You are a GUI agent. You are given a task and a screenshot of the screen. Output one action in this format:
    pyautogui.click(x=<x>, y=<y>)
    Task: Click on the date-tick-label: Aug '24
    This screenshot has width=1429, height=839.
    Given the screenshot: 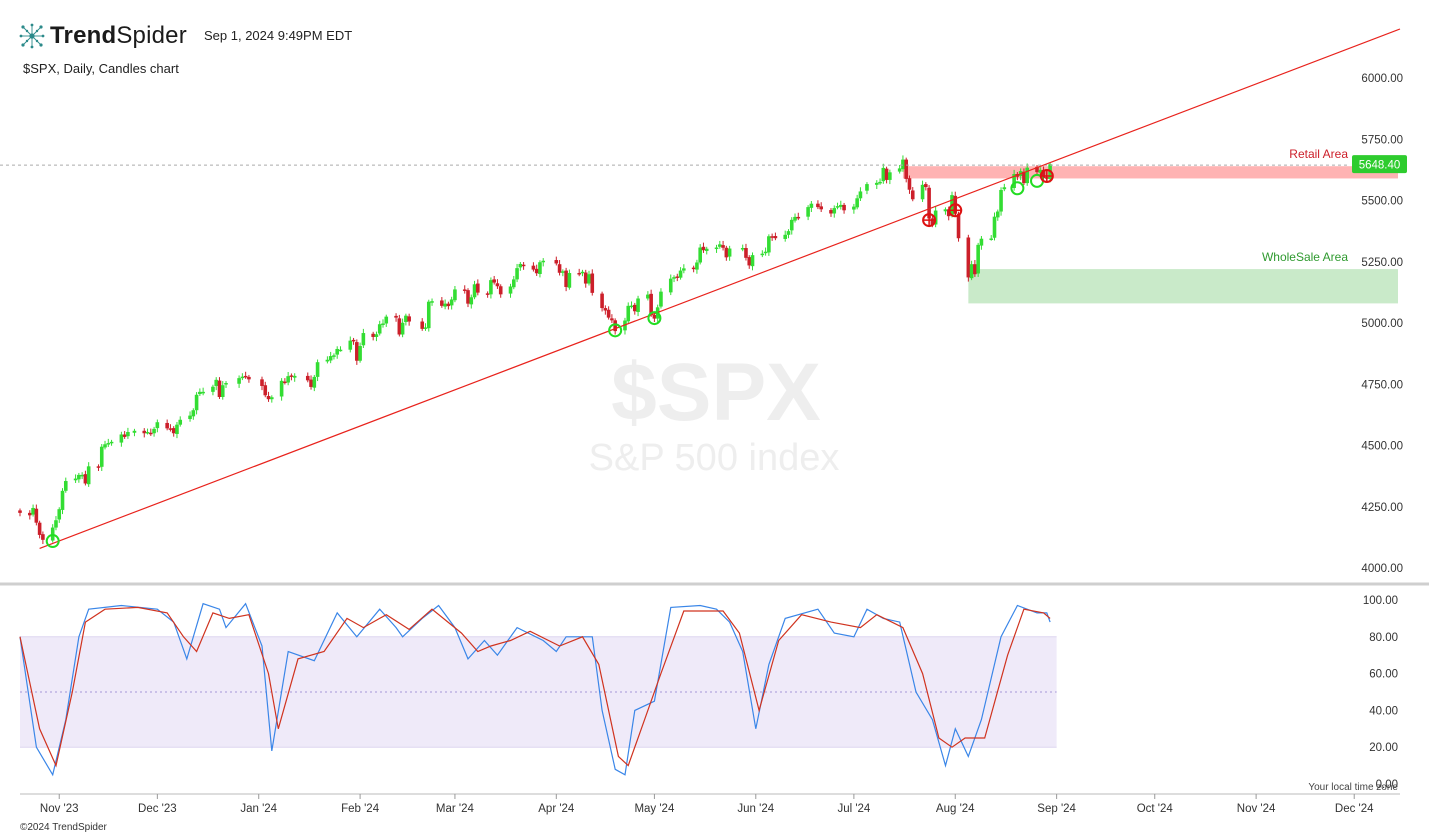 What is the action you would take?
    pyautogui.click(x=955, y=809)
    